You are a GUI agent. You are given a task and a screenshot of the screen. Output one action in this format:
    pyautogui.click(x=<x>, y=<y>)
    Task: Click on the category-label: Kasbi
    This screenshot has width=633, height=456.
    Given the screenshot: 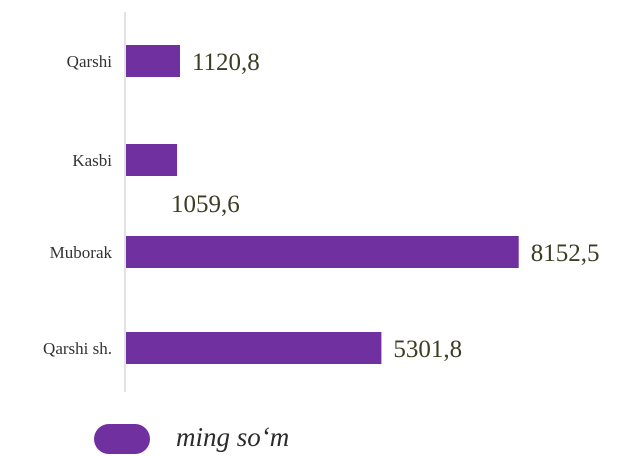 What is the action you would take?
    pyautogui.click(x=92, y=160)
    